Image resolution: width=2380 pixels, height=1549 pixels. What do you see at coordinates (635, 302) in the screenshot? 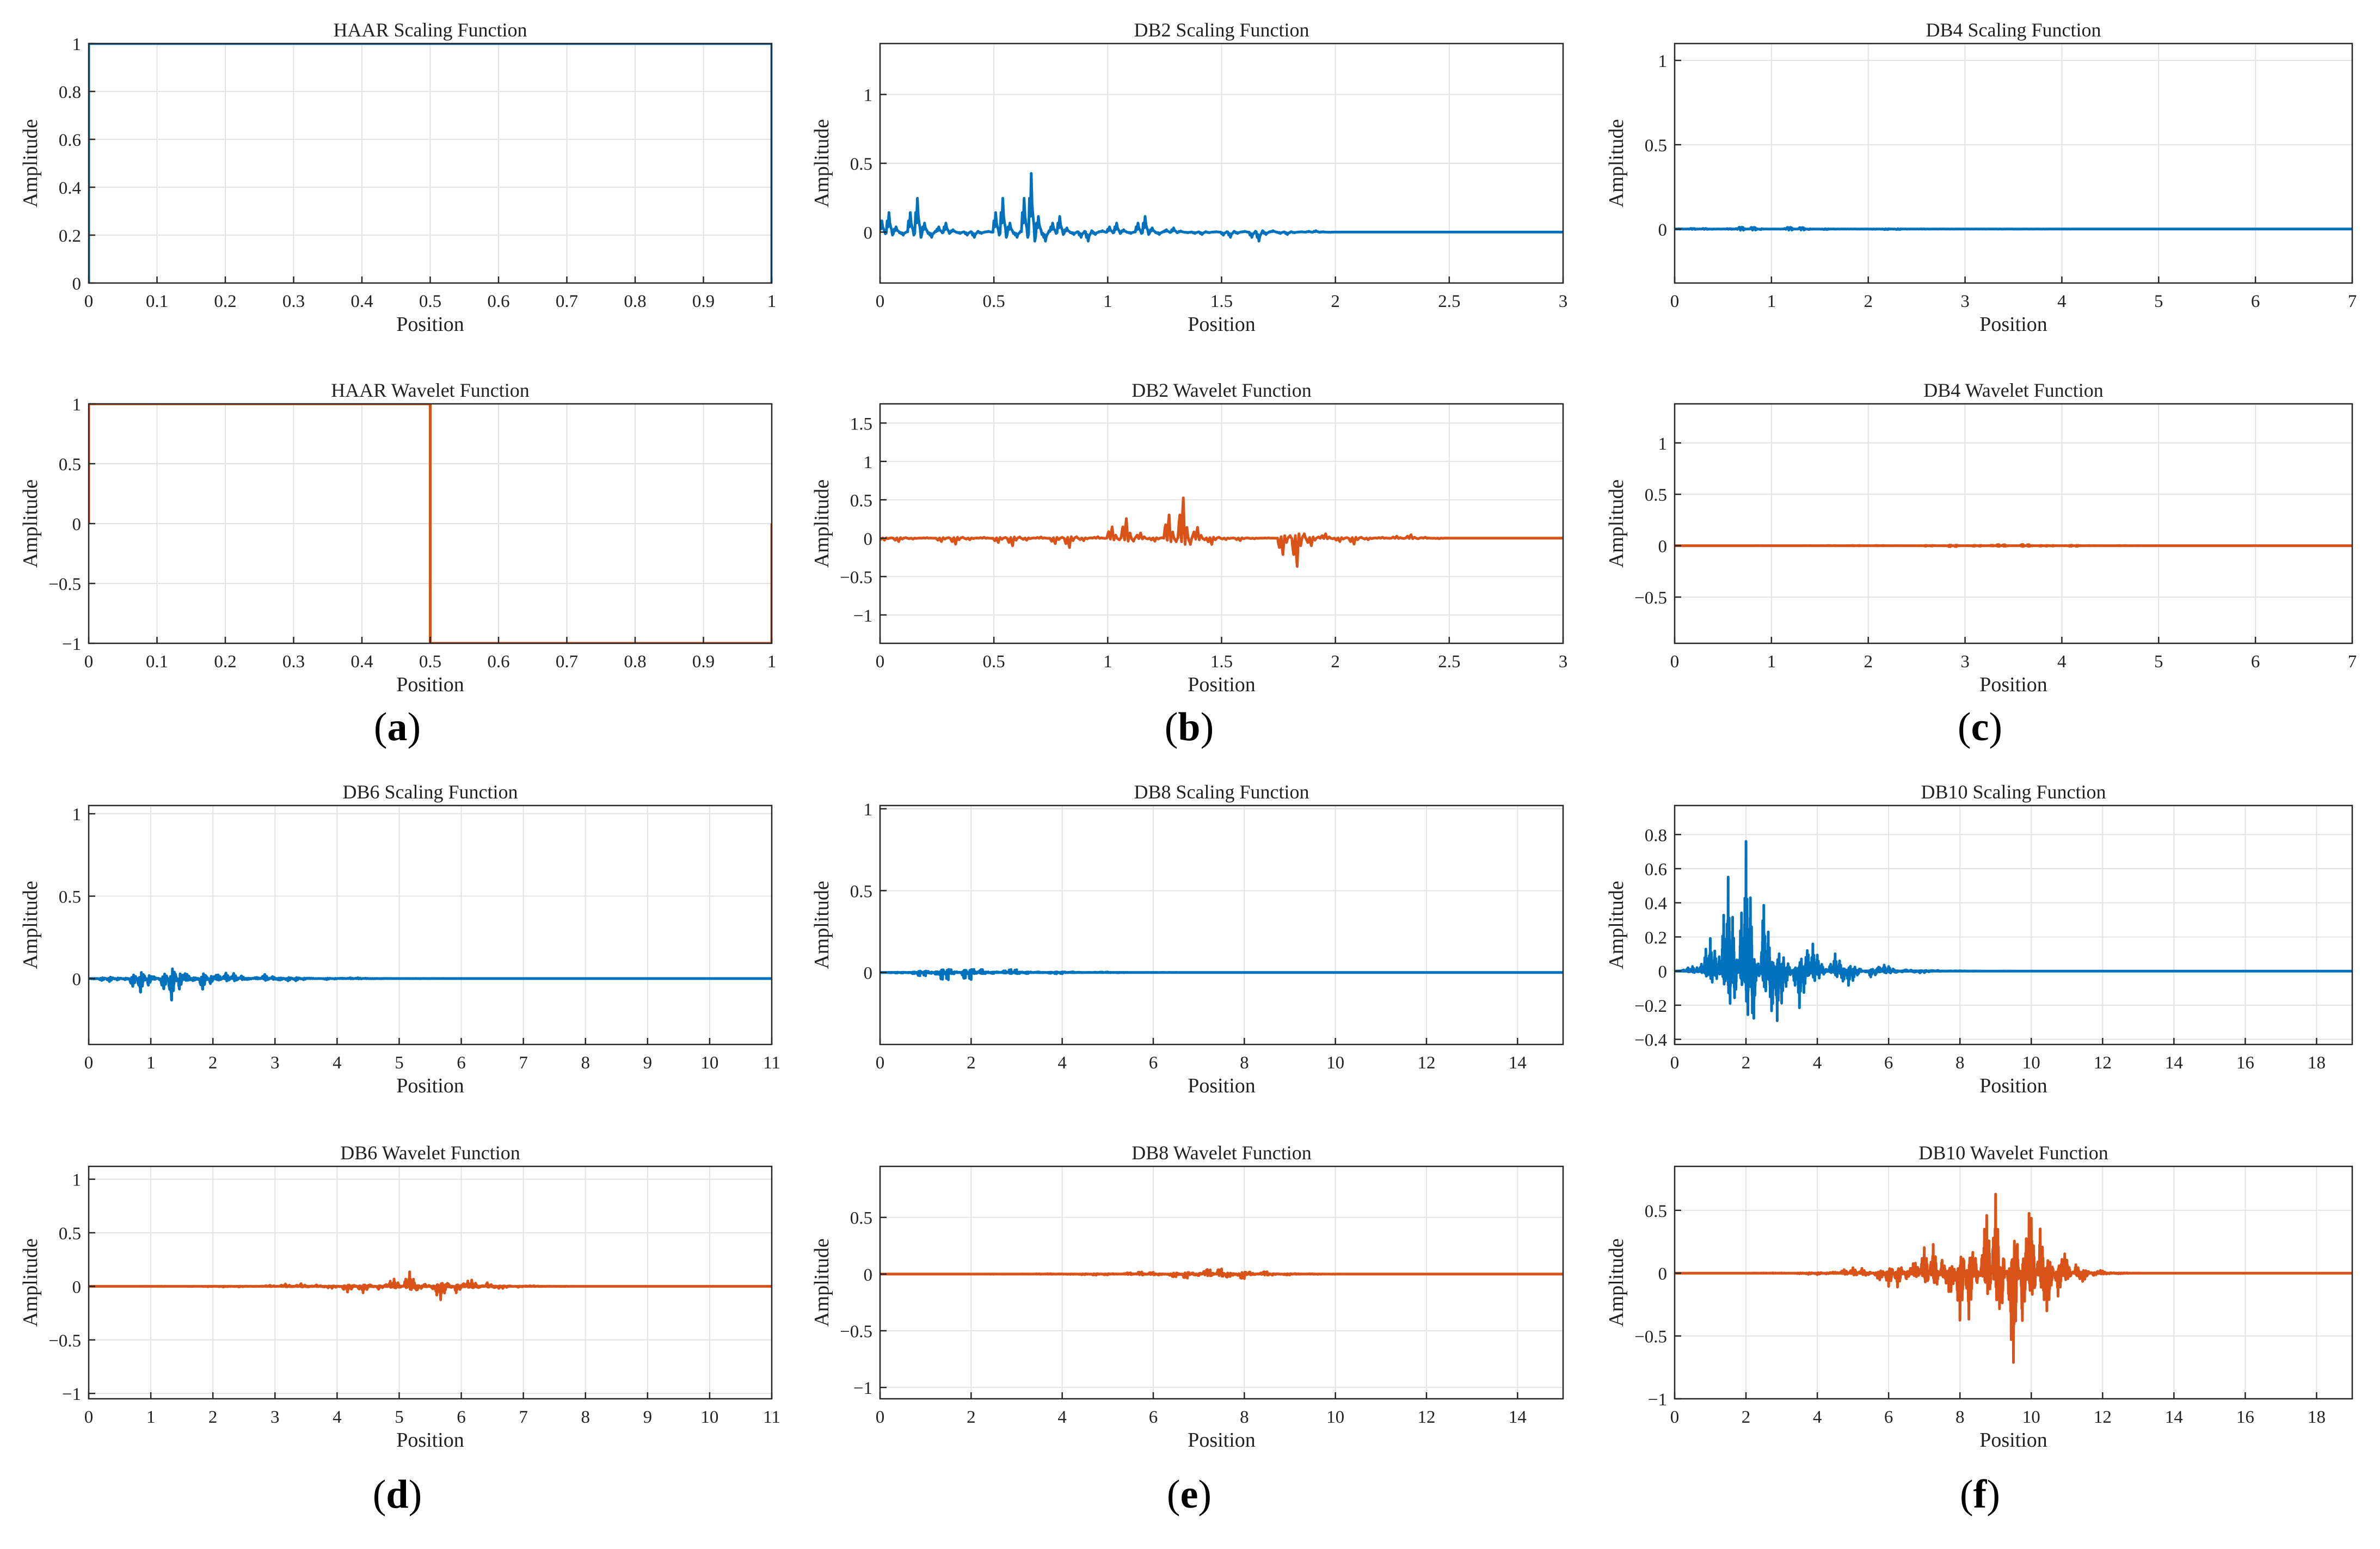
I see `x-tick-label: 0.8` at bounding box center [635, 302].